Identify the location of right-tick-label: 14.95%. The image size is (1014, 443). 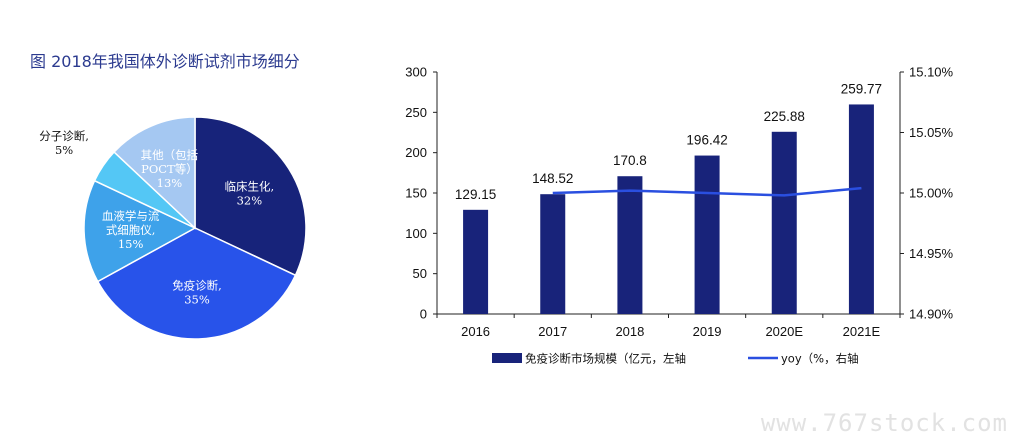
(931, 253).